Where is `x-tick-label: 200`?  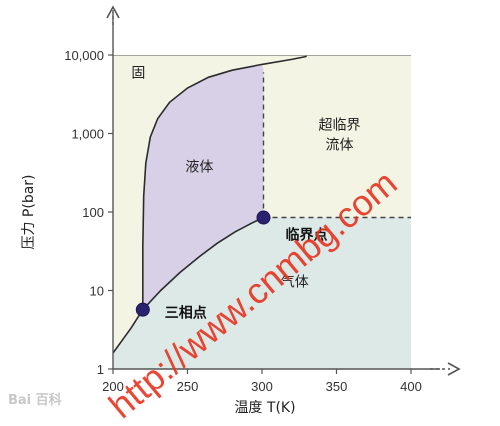
x-tick-label: 200 is located at coordinates (113, 386).